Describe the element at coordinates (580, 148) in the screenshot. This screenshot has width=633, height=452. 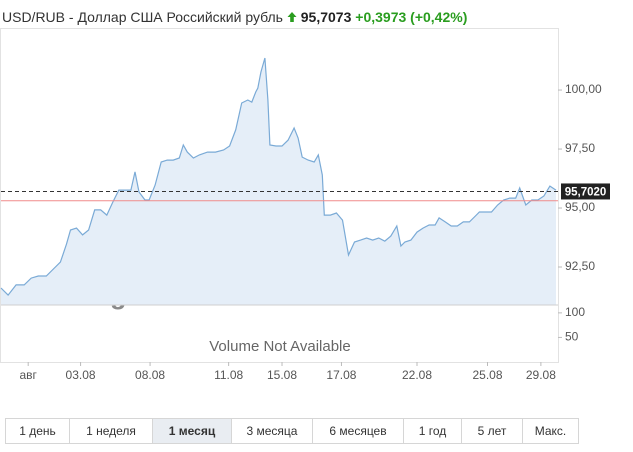
I see `y-tick-label: 97,50` at that location.